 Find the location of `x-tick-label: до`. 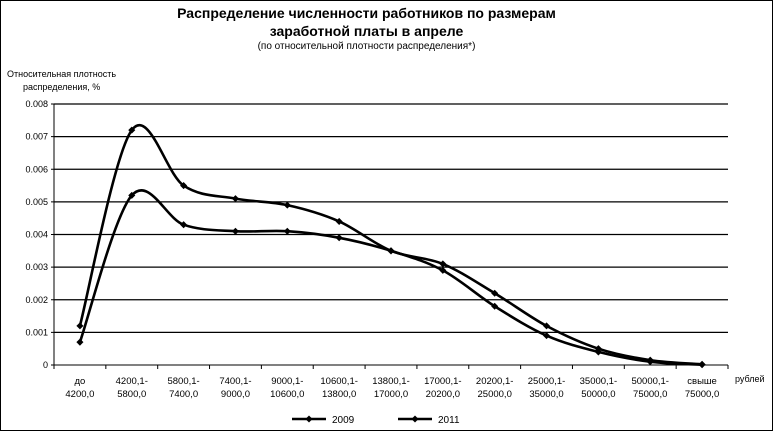

x-tick-label: до is located at coordinates (80, 381).